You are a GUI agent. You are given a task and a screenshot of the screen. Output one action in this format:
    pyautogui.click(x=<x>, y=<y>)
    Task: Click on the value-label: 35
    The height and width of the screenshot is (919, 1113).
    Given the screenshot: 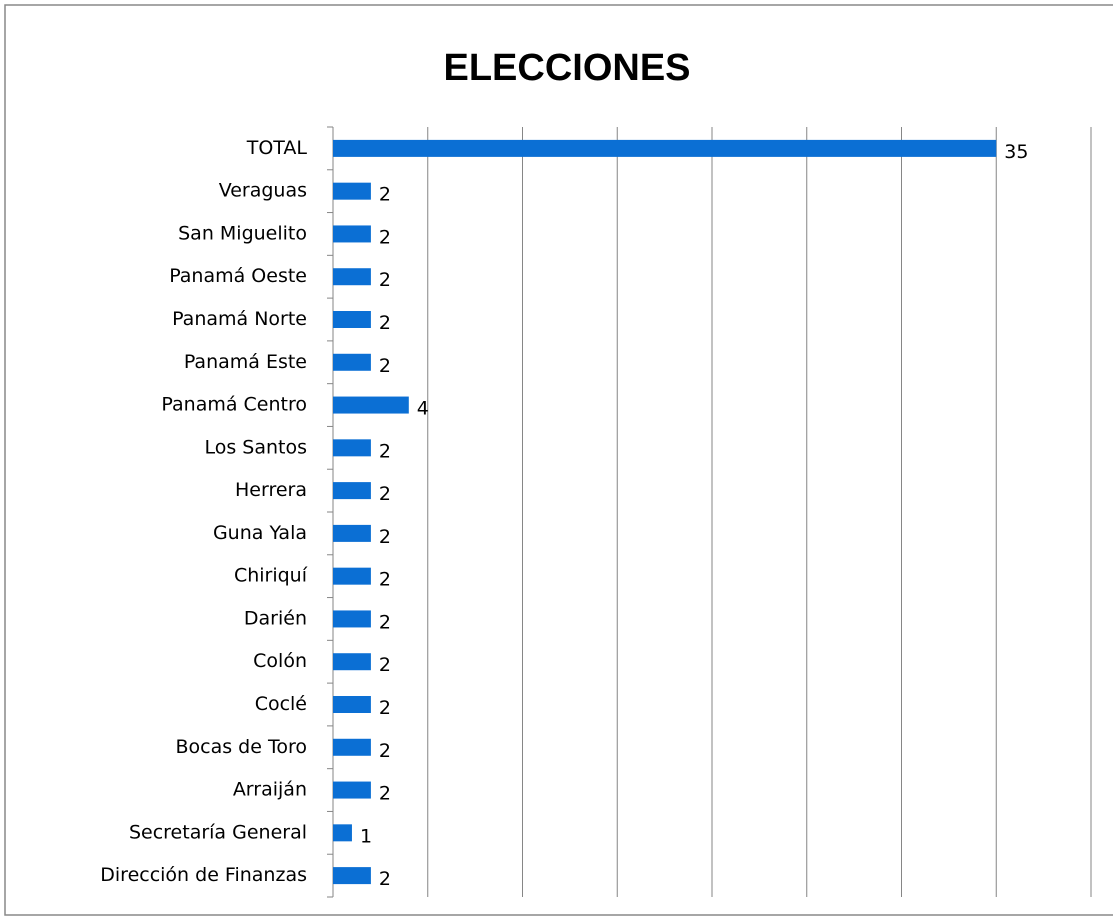 What is the action you would take?
    pyautogui.click(x=1016, y=152)
    